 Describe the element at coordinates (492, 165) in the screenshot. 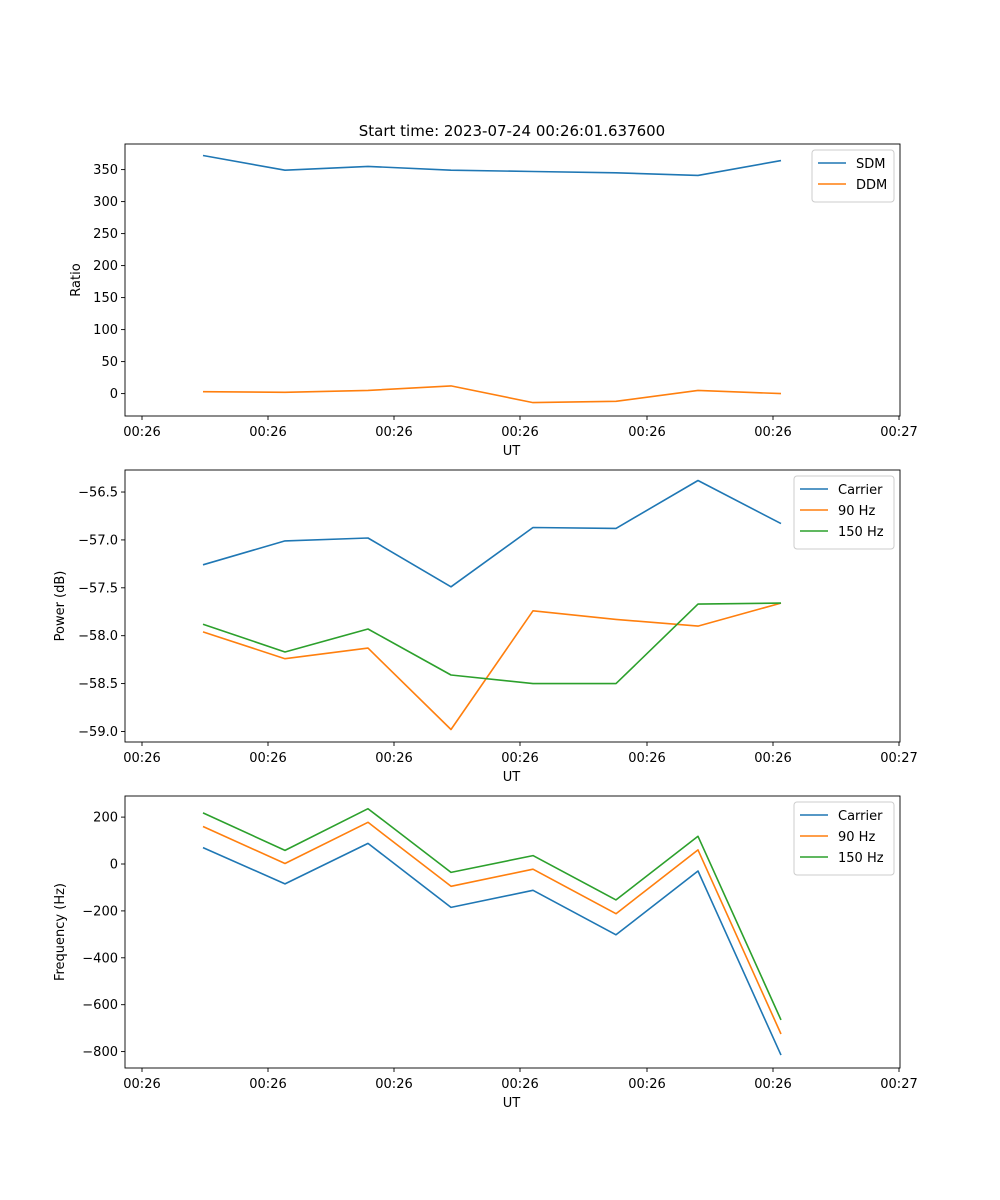

I see `series-line-sdm` at that location.